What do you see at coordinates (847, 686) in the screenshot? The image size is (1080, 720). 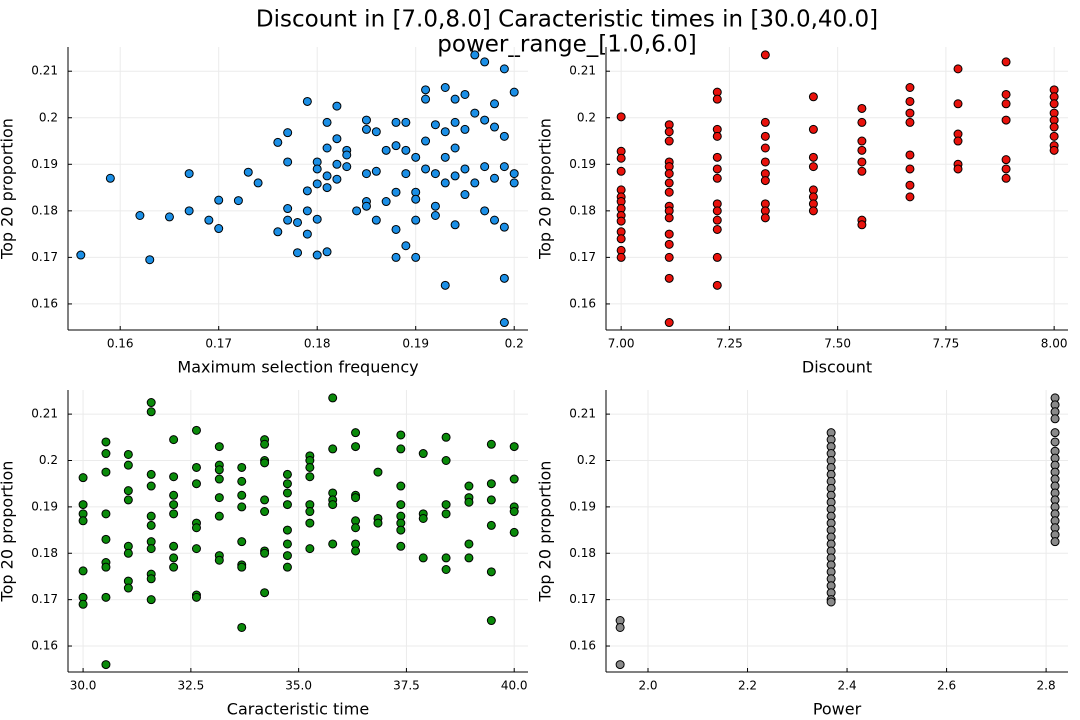 I see `x-tick-label: 2.4` at bounding box center [847, 686].